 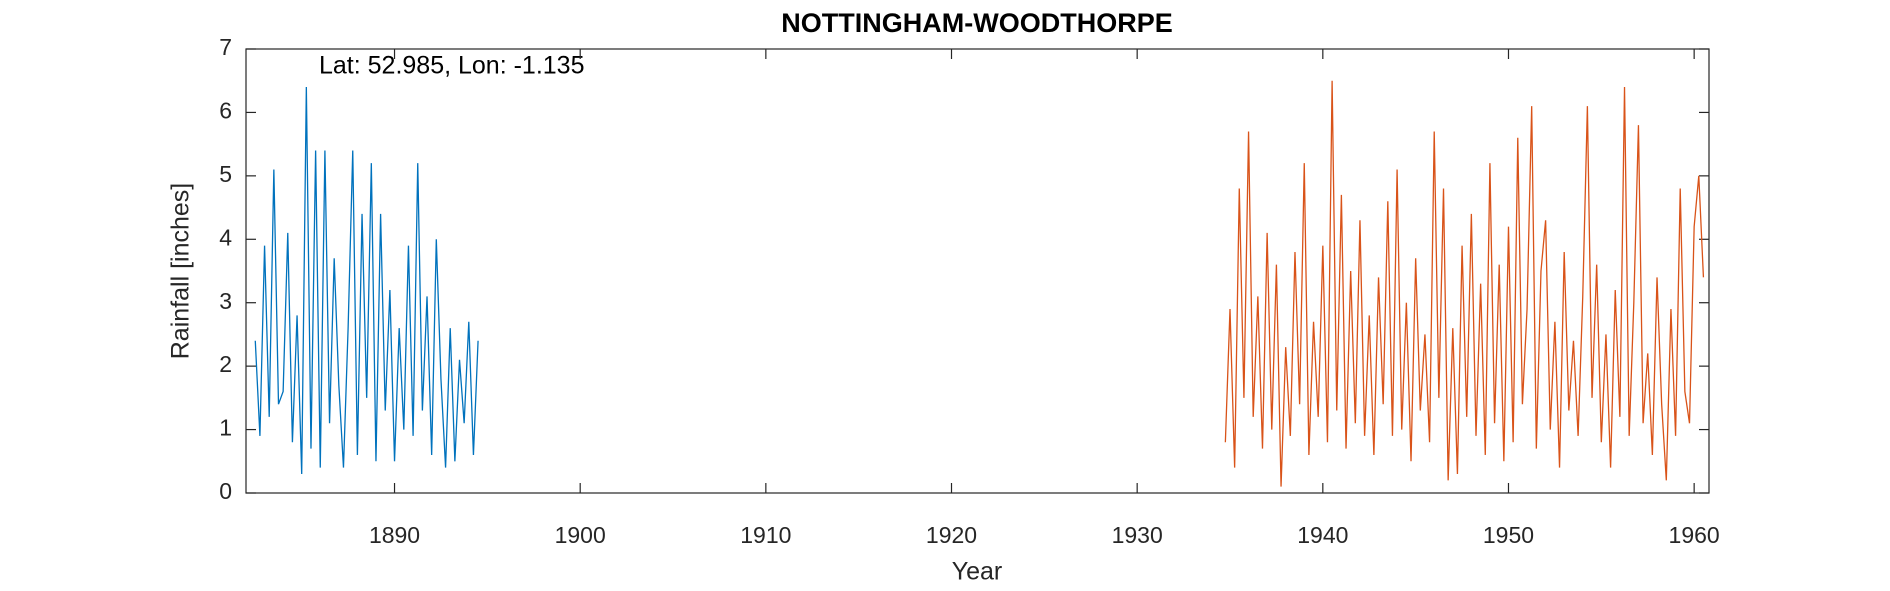 What do you see at coordinates (1322, 535) in the screenshot?
I see `x-tick-label: 1940` at bounding box center [1322, 535].